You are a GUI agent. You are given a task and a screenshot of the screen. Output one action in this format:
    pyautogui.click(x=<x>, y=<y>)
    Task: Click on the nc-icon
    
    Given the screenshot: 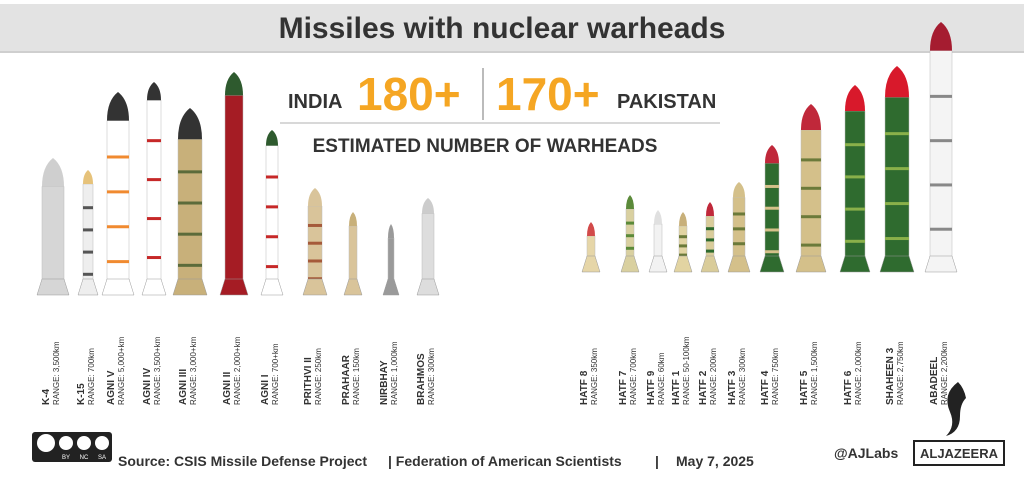 What is the action you would take?
    pyautogui.click(x=84, y=443)
    